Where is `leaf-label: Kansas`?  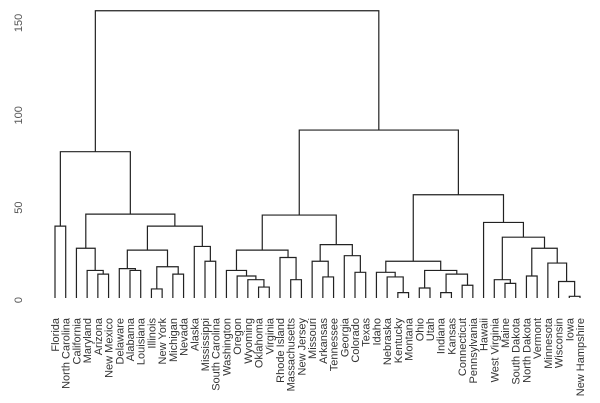
leaf-label: Kansas is located at coordinates (452, 336).